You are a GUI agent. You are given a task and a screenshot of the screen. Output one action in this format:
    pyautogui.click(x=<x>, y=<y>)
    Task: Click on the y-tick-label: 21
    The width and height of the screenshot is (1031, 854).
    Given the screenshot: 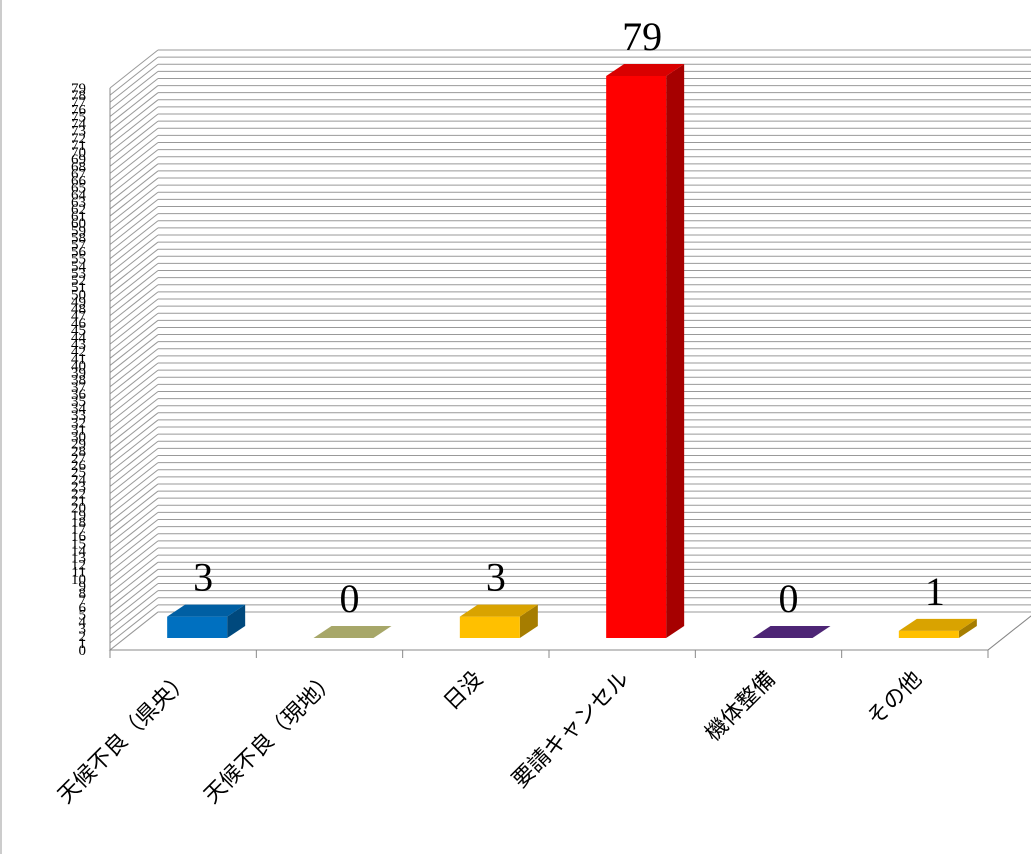 What is the action you would take?
    pyautogui.click(x=78, y=502)
    